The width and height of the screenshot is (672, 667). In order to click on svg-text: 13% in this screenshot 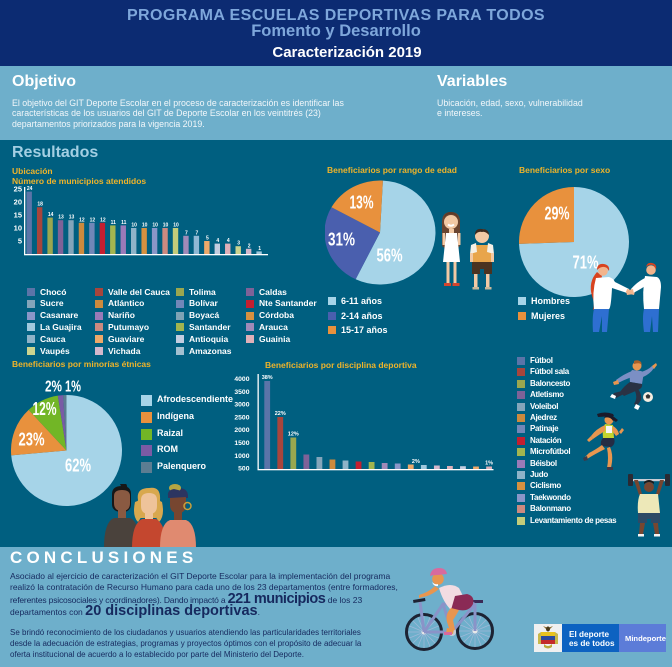, I will do `click(362, 203)`.